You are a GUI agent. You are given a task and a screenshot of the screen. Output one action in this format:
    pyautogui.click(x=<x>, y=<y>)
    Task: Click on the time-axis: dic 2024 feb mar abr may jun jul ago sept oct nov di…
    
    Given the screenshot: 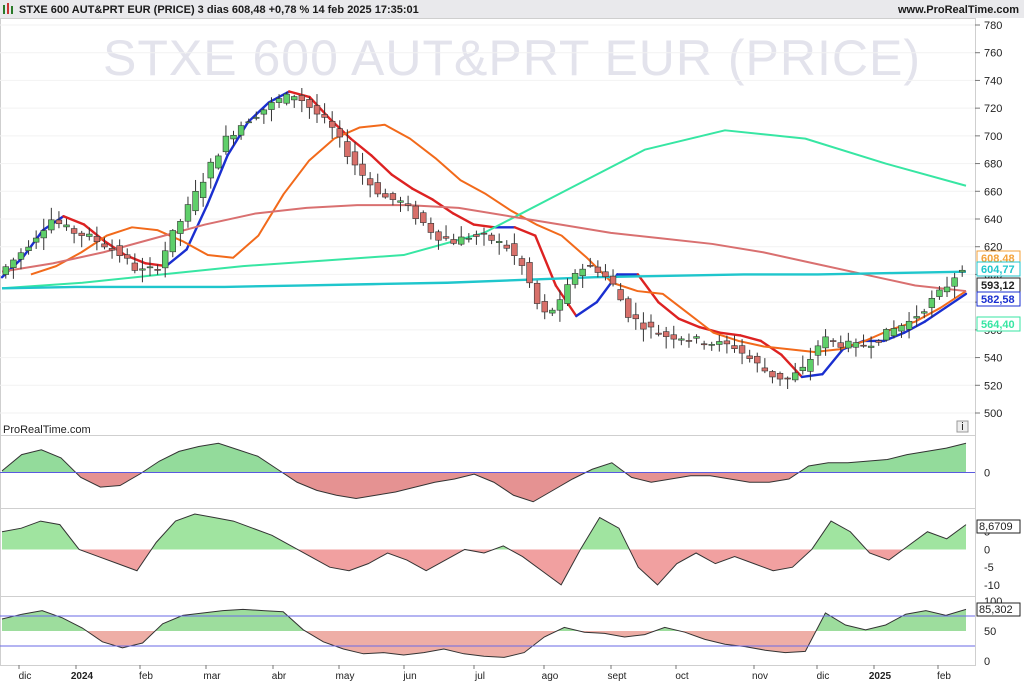 What is the action you would take?
    pyautogui.click(x=484, y=673)
    